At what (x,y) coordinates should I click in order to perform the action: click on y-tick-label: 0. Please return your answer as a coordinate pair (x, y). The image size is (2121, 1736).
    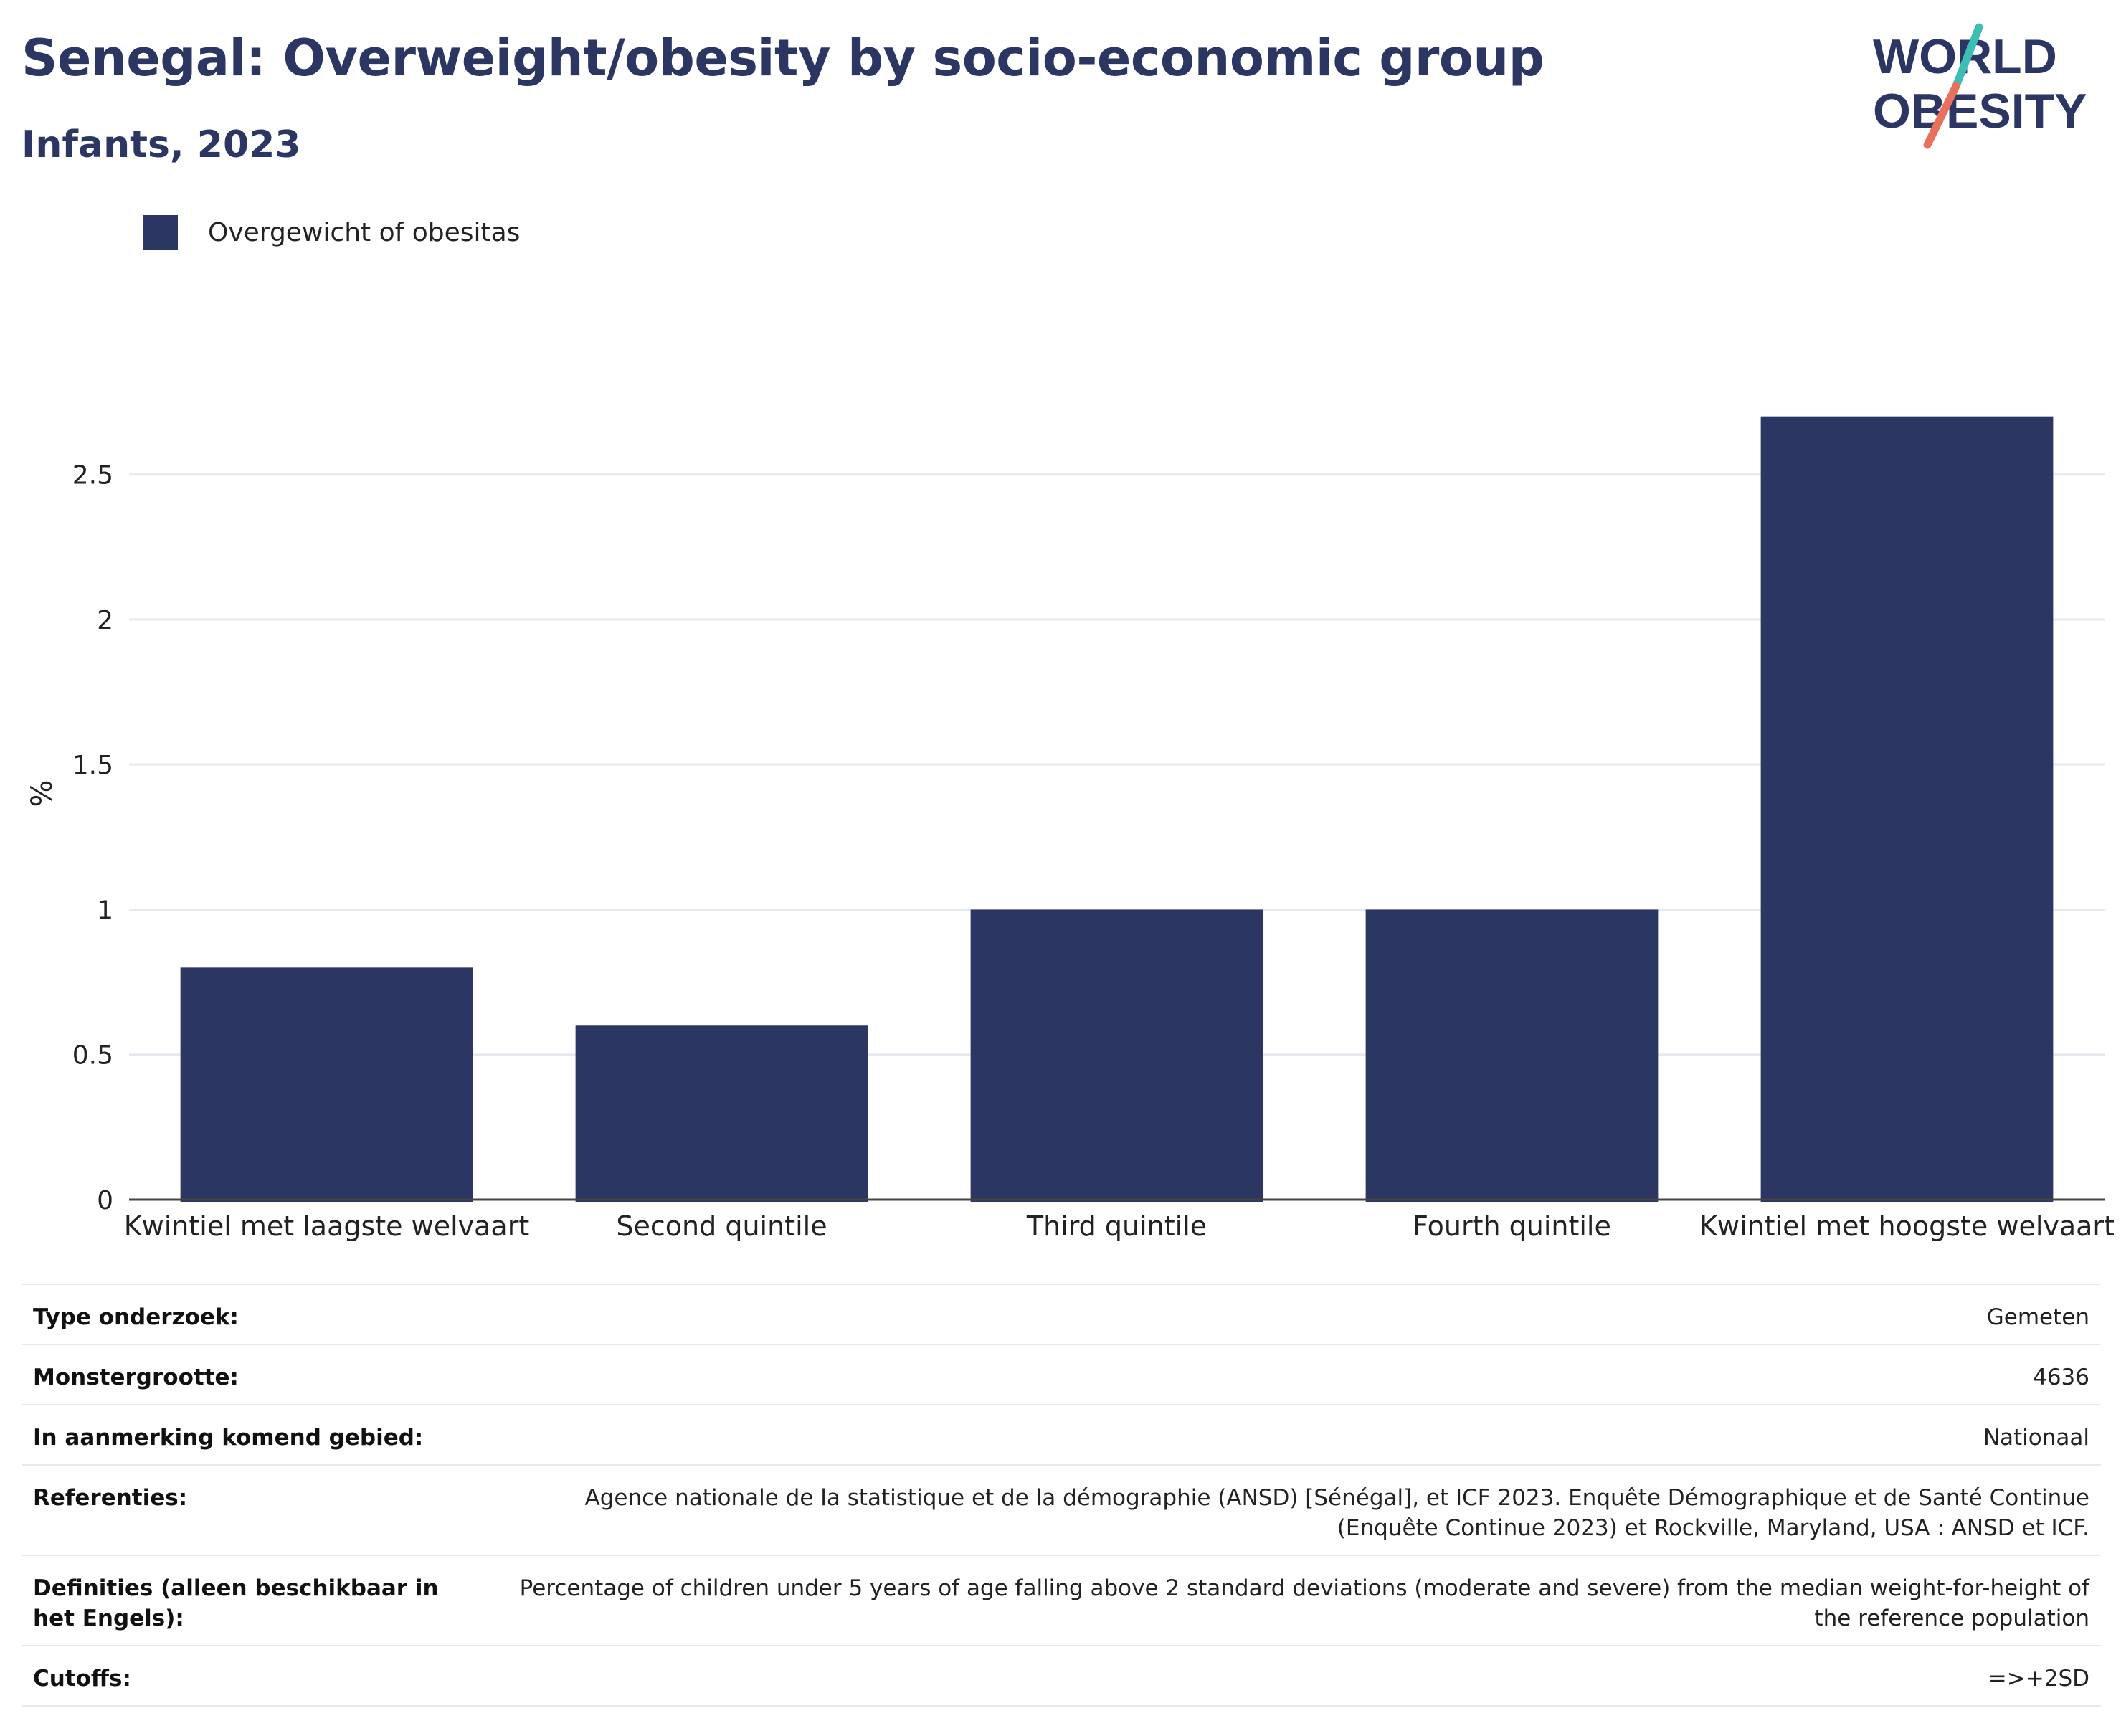
    Looking at the image, I should click on (105, 1200).